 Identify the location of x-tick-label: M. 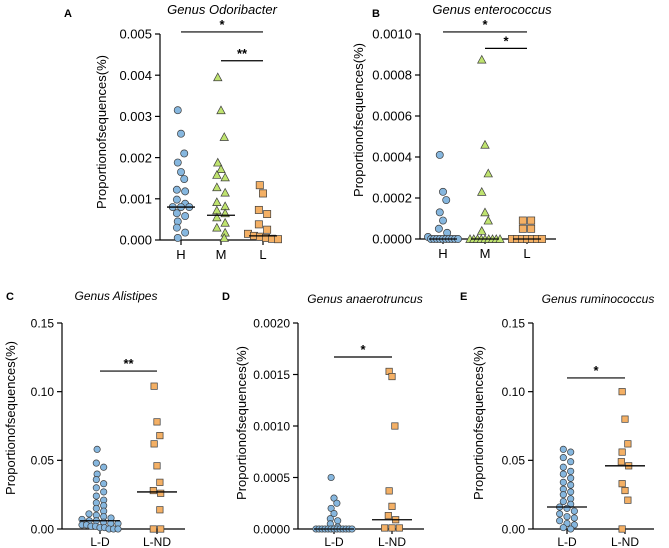
(221, 254).